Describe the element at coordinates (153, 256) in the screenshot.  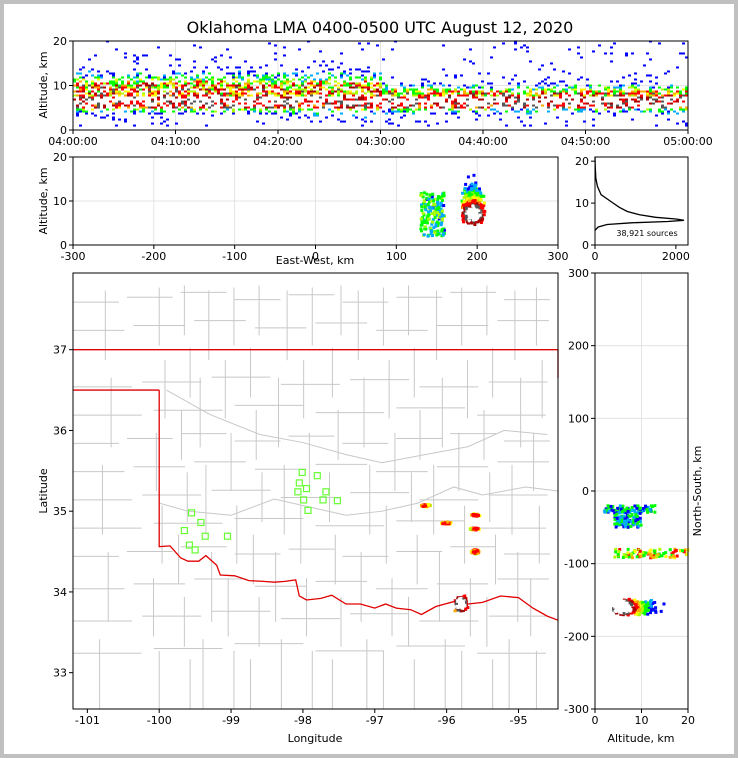
I see `eastwest-axis-tick-label: -200` at that location.